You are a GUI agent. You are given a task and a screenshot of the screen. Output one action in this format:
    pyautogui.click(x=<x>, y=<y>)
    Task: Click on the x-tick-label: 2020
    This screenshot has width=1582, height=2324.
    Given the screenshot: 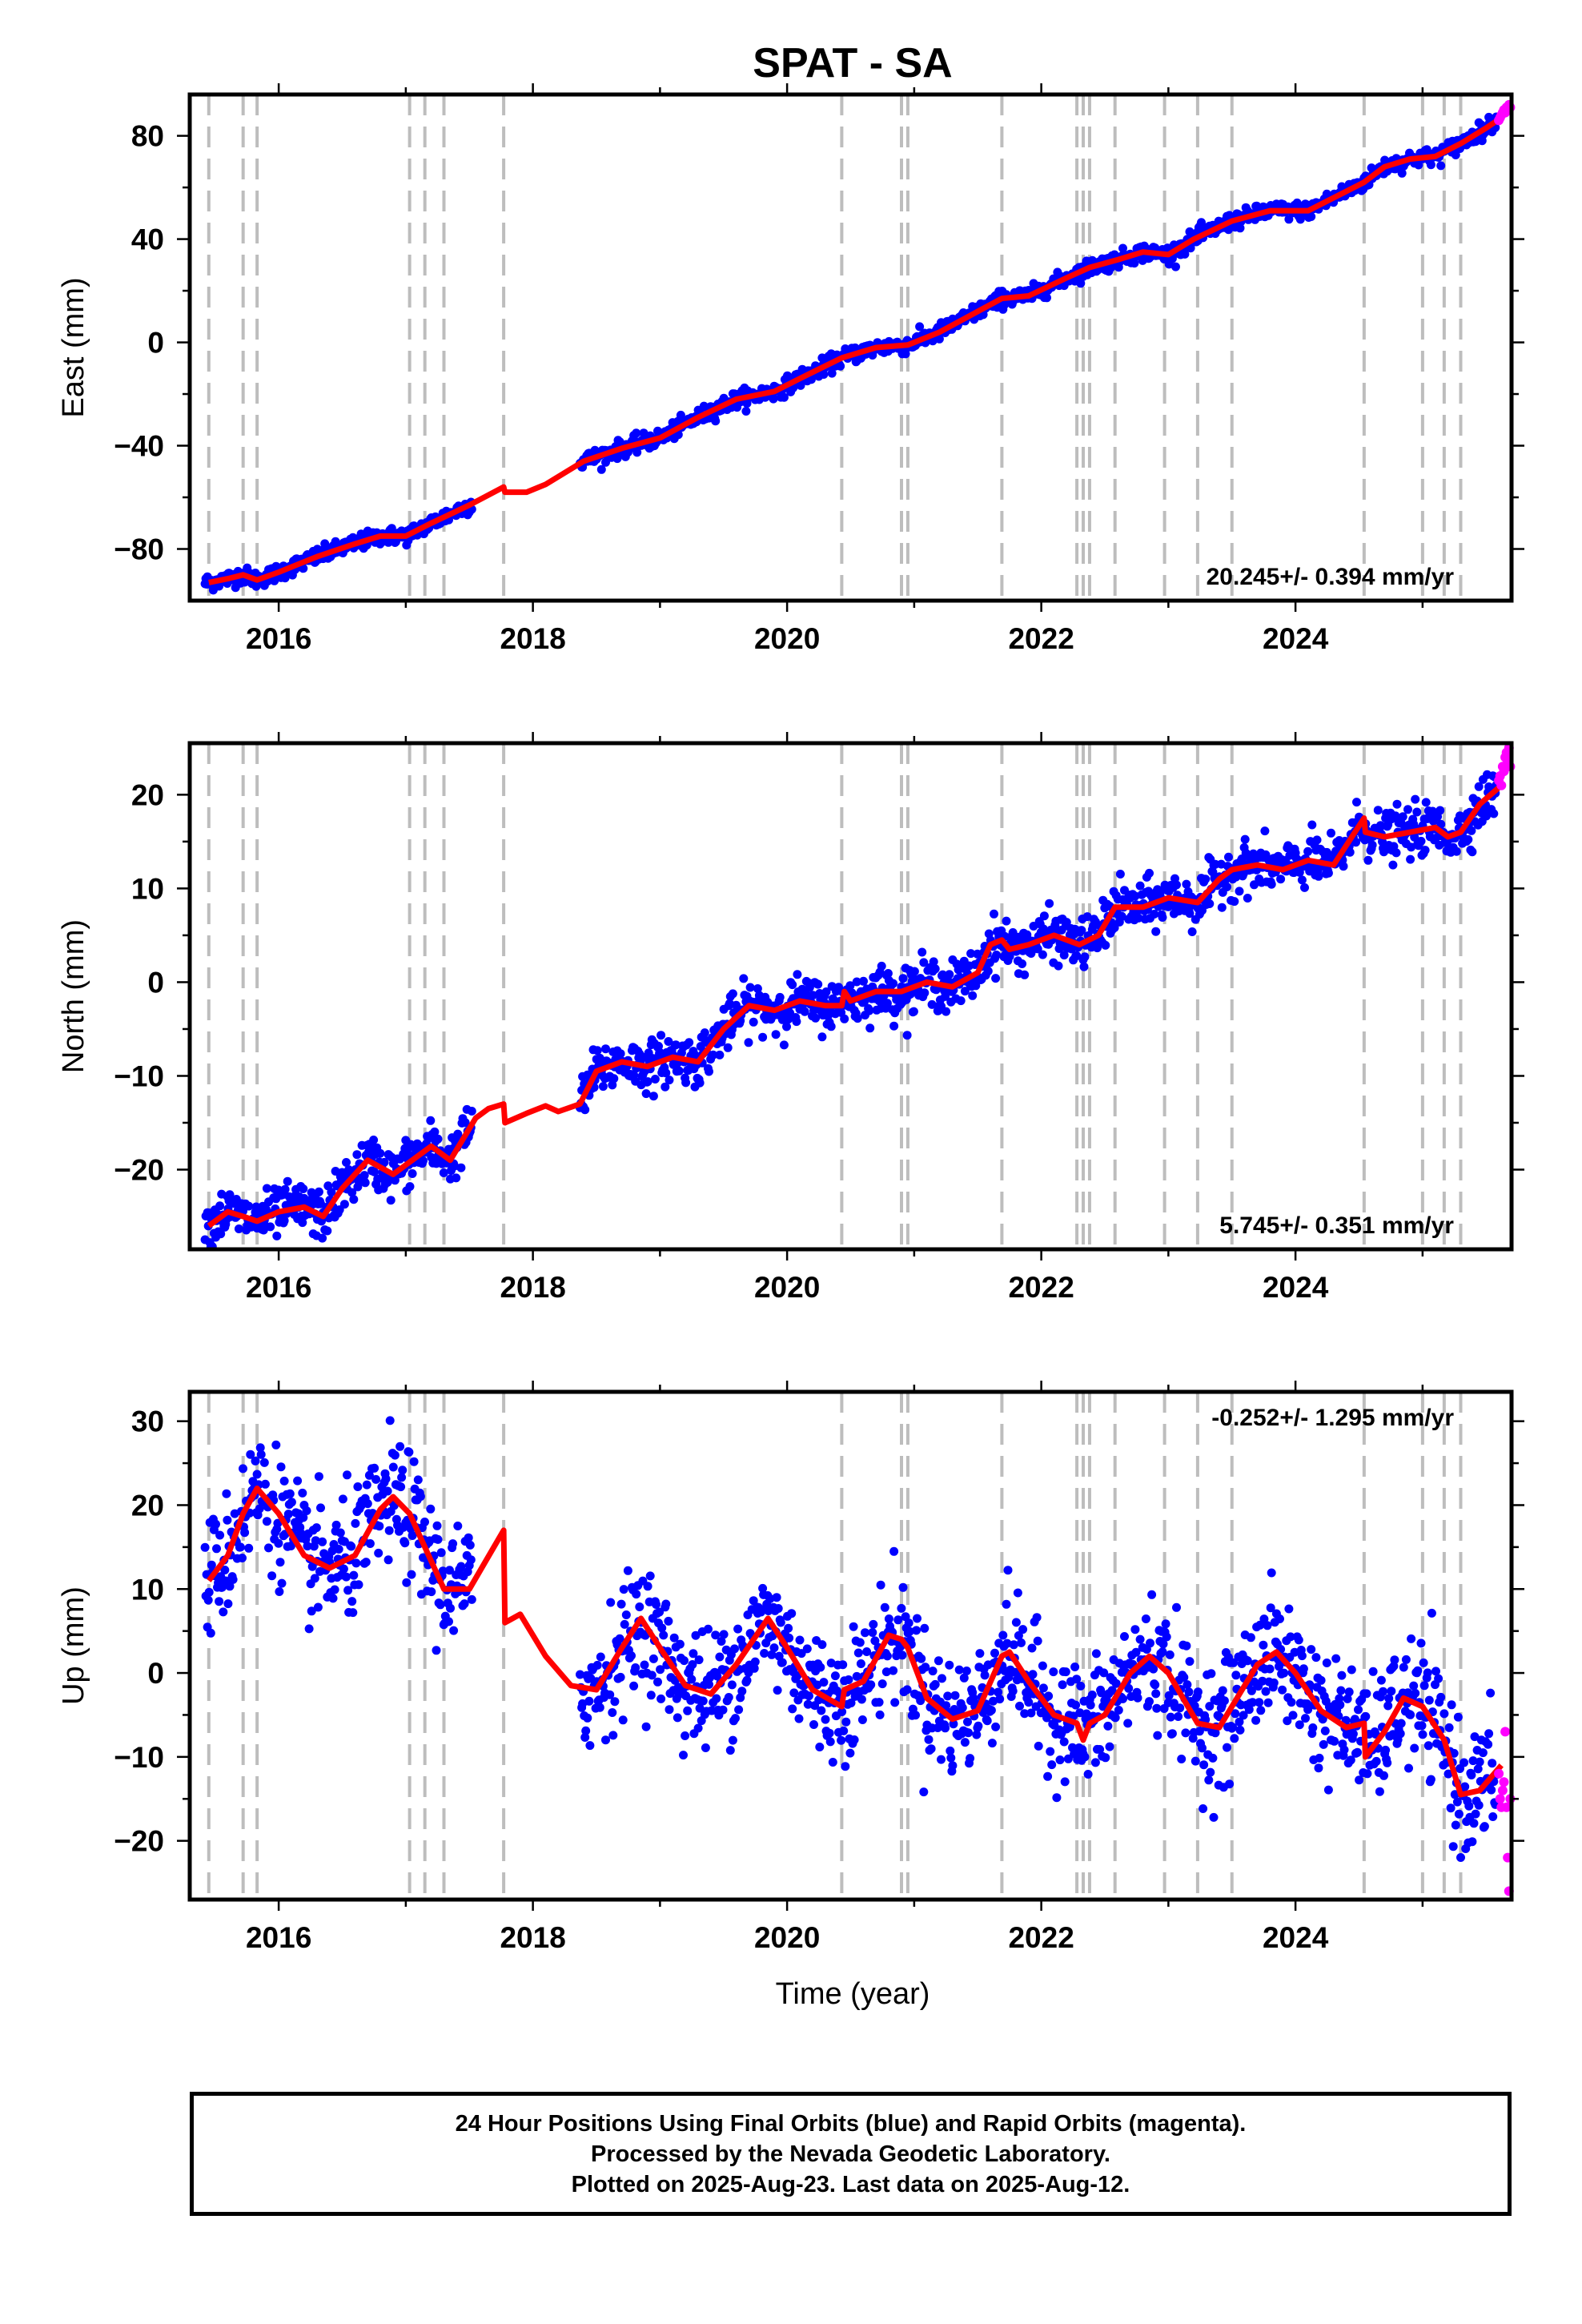 What is the action you would take?
    pyautogui.click(x=787, y=1938)
    